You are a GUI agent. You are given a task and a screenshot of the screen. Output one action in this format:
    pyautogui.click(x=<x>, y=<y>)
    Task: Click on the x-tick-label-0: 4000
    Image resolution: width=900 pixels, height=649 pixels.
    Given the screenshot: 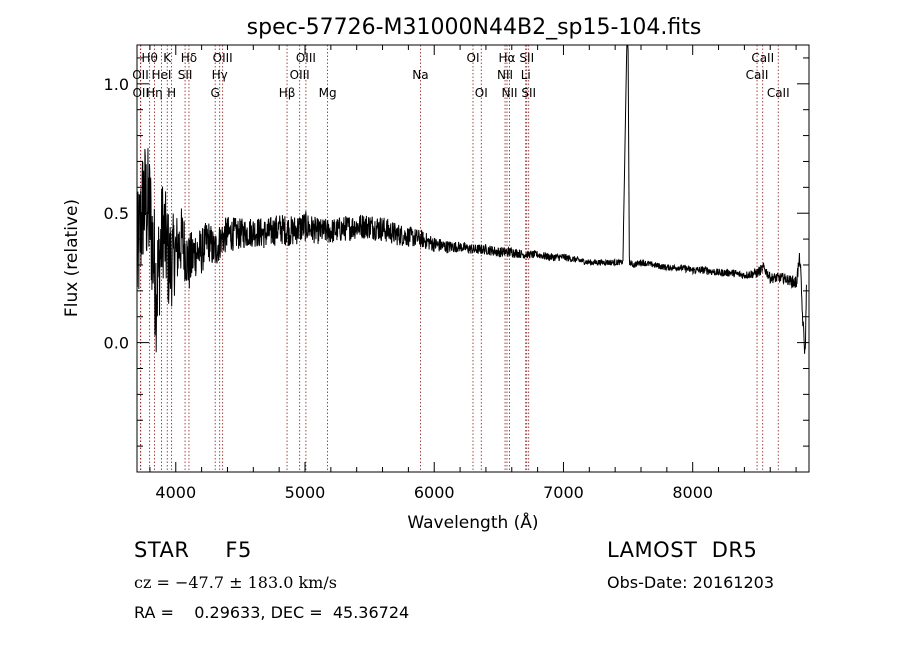 What is the action you would take?
    pyautogui.click(x=175, y=492)
    